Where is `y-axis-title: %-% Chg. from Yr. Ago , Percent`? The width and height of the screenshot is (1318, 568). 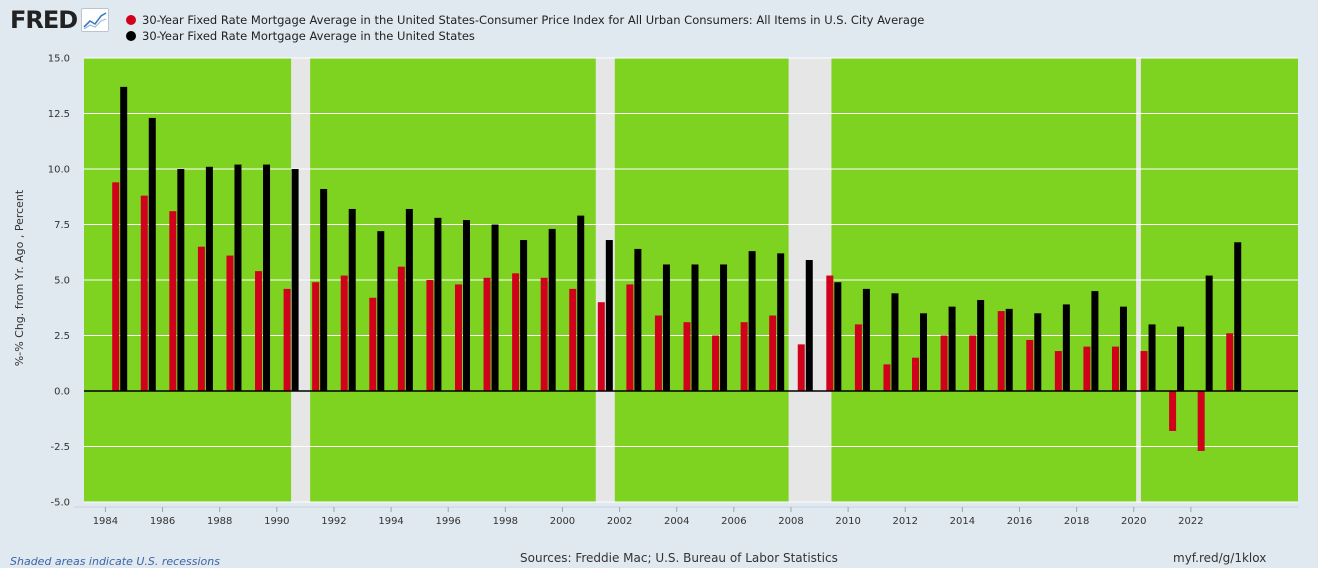 y-axis-title: %-% Chg. from Yr. Ago , Percent is located at coordinates (19, 277).